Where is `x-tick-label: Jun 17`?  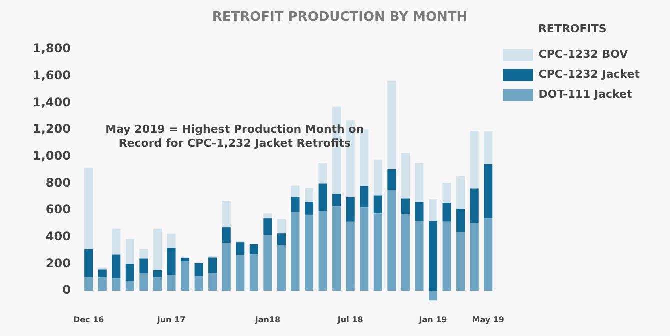
x-tick-label: Jun 17 is located at coordinates (171, 319).